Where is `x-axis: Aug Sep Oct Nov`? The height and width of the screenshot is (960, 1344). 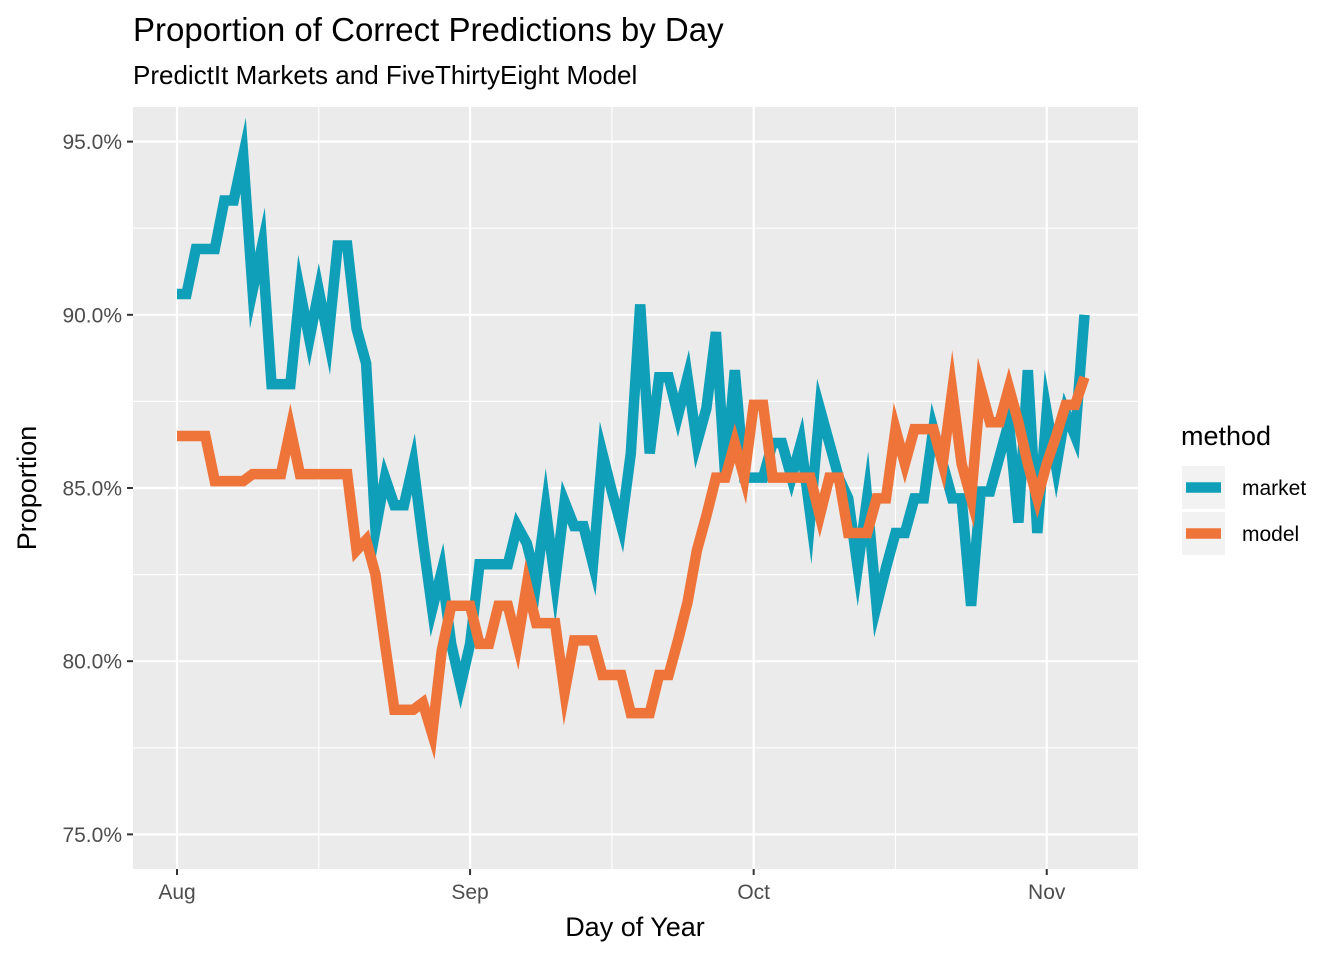 x-axis: Aug Sep Oct Nov is located at coordinates (612, 886).